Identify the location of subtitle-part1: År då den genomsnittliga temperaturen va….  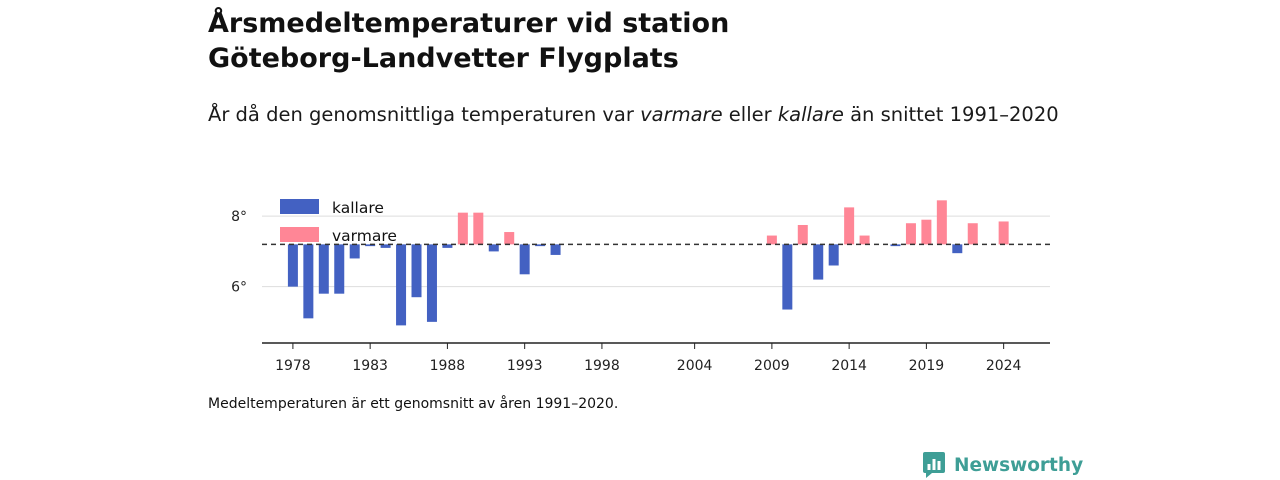
(424, 114).